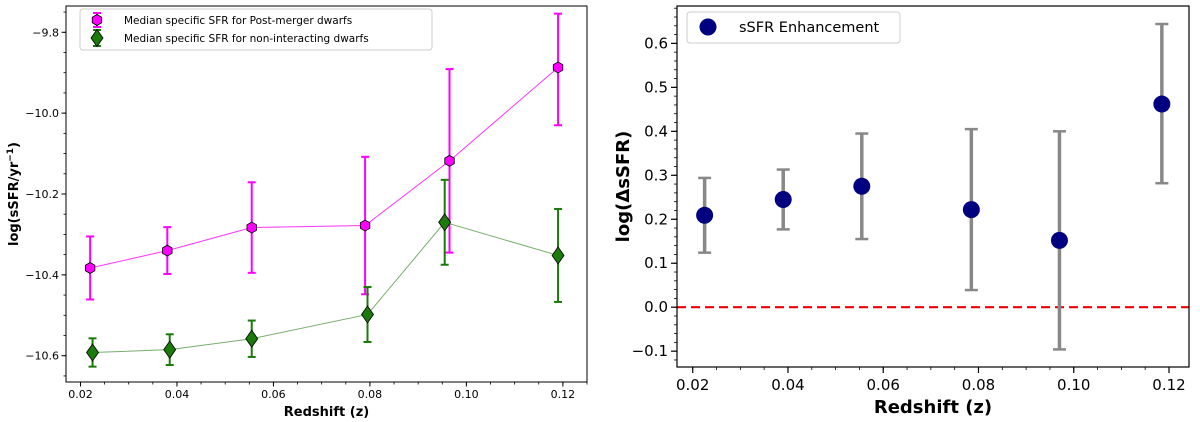 The height and width of the screenshot is (422, 1200). Describe the element at coordinates (97, 38) in the screenshot. I see `legend-marker-diamond` at that location.